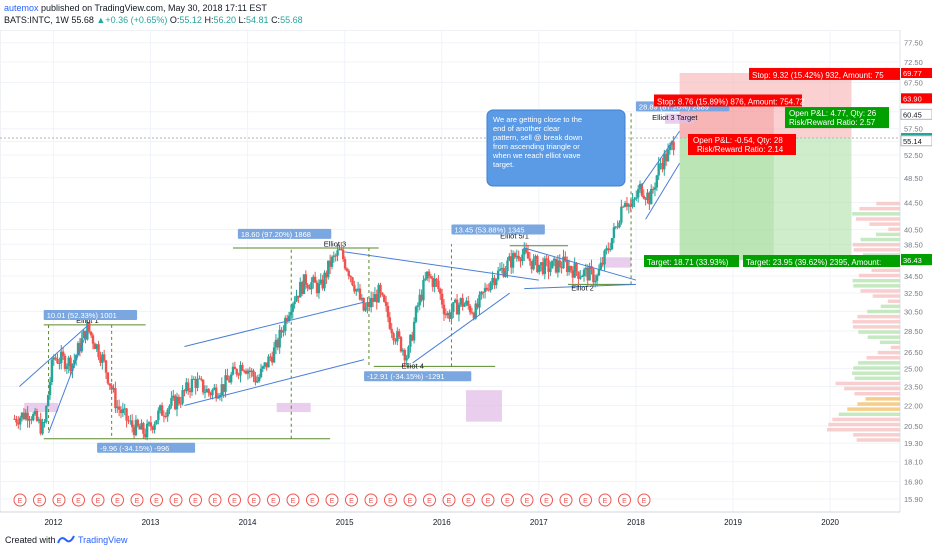 This screenshot has height=550, width=932. I want to click on price-label: 55.14, so click(912, 141).